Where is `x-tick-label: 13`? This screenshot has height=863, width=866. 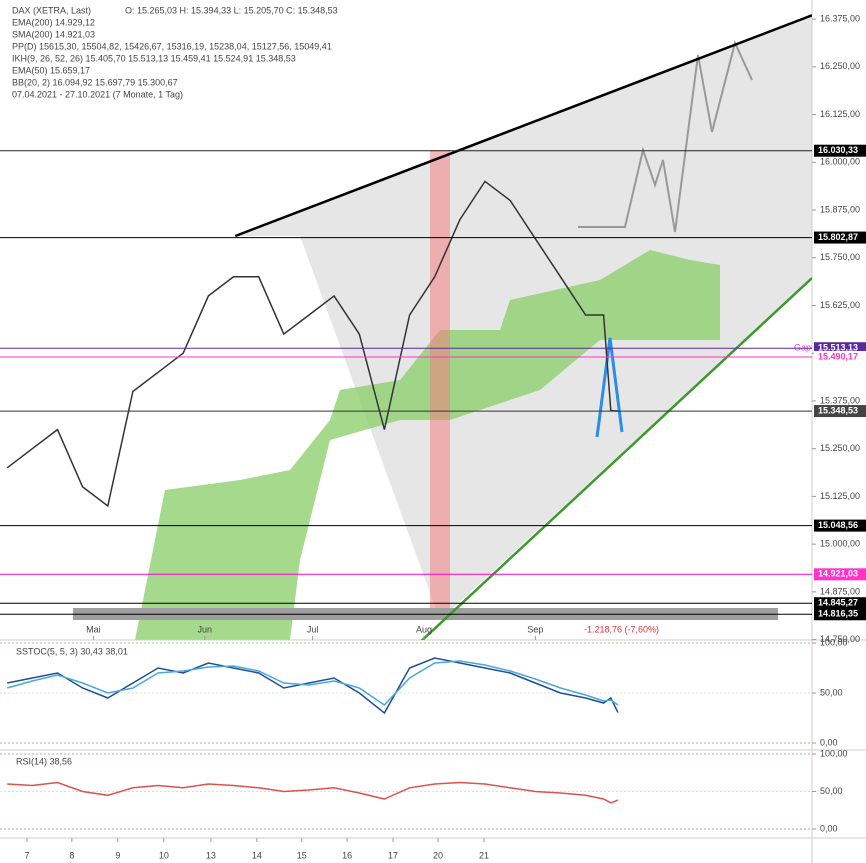 x-tick-label: 13 is located at coordinates (211, 855).